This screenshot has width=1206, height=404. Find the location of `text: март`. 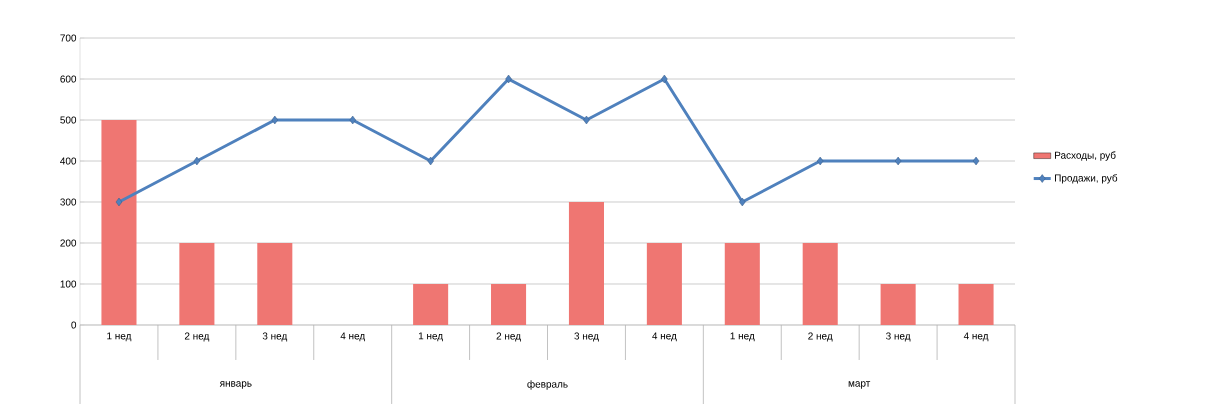

text: март is located at coordinates (859, 385).